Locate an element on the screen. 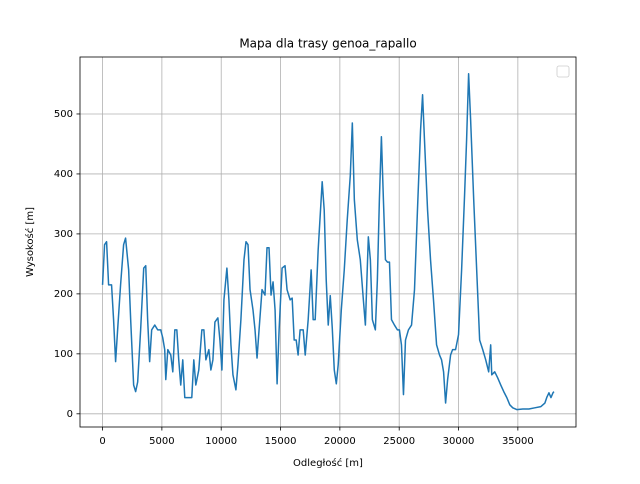 This screenshot has width=640, height=484. x-tick-label: 30000 is located at coordinates (459, 441).